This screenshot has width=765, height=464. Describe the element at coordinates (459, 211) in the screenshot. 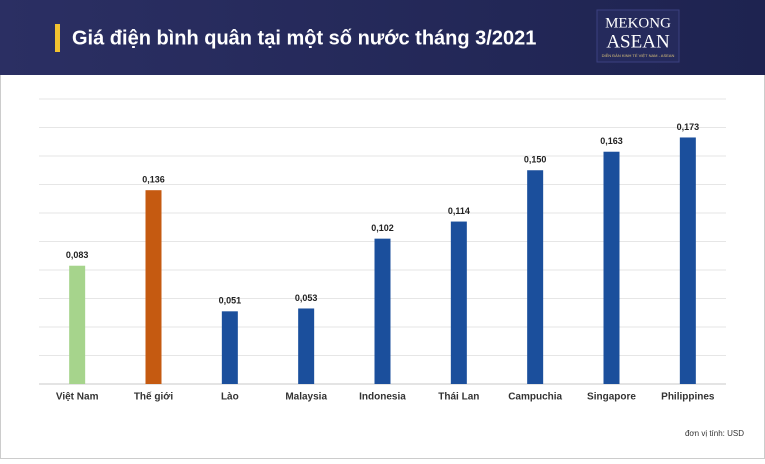

I see `value-label: 0,114` at that location.